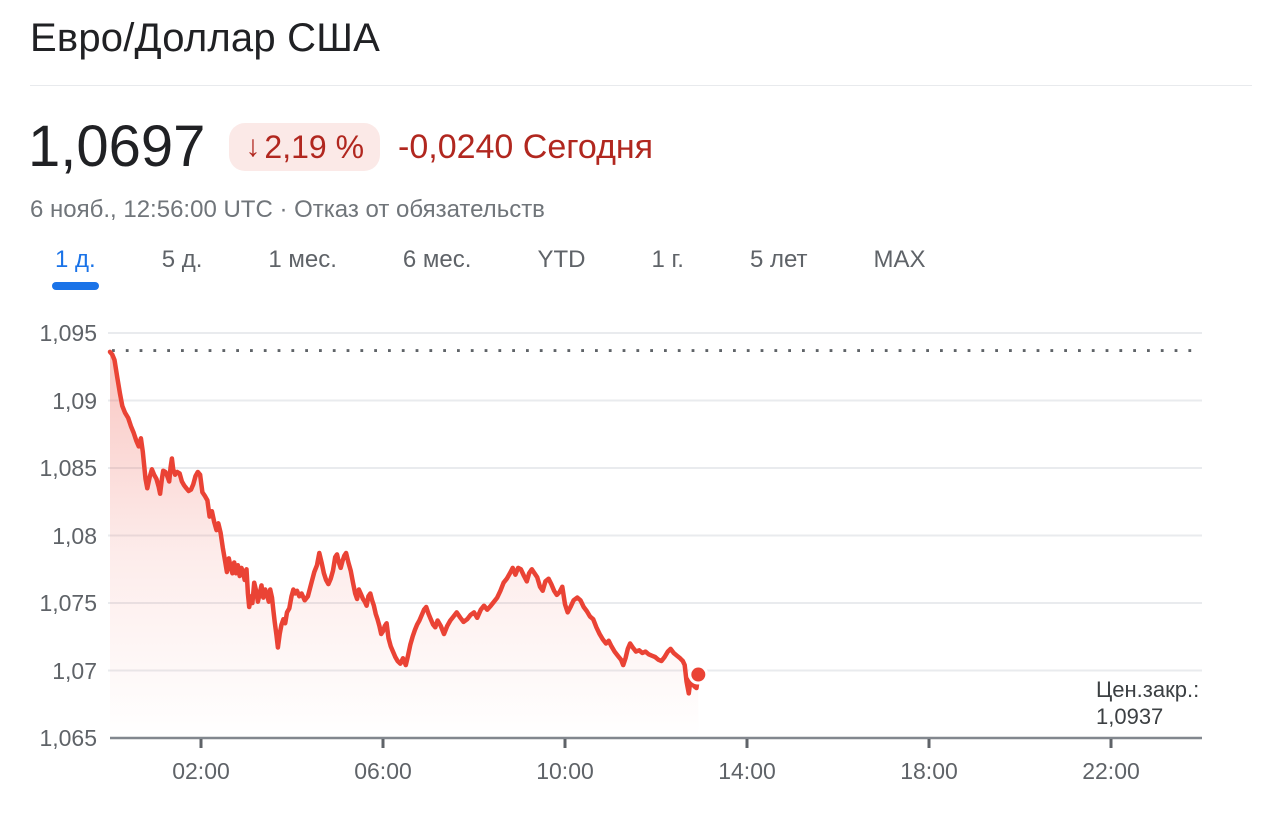  Describe the element at coordinates (1147, 703) in the screenshot. I see `previous-close-label: Цен.закр.: 1,0937` at that location.